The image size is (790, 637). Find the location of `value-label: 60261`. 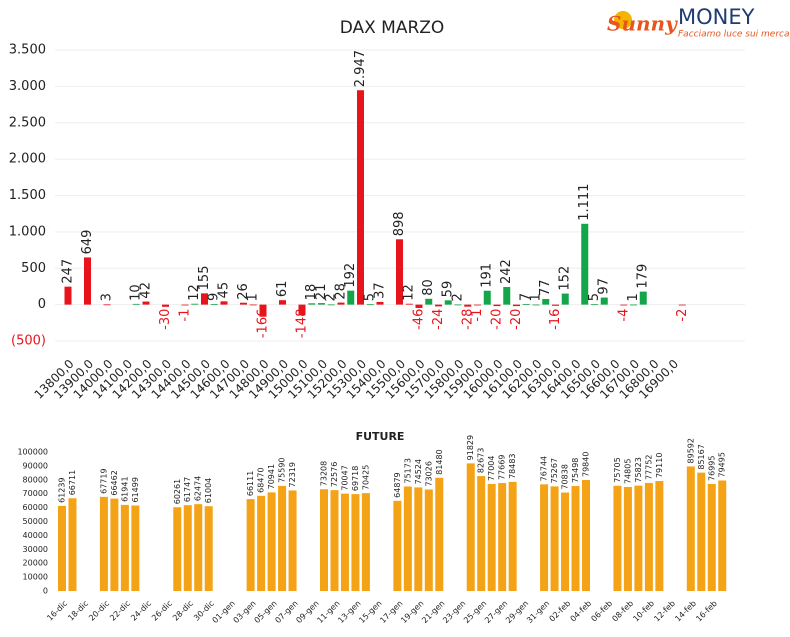

value-label: 60261 is located at coordinates (177, 491).